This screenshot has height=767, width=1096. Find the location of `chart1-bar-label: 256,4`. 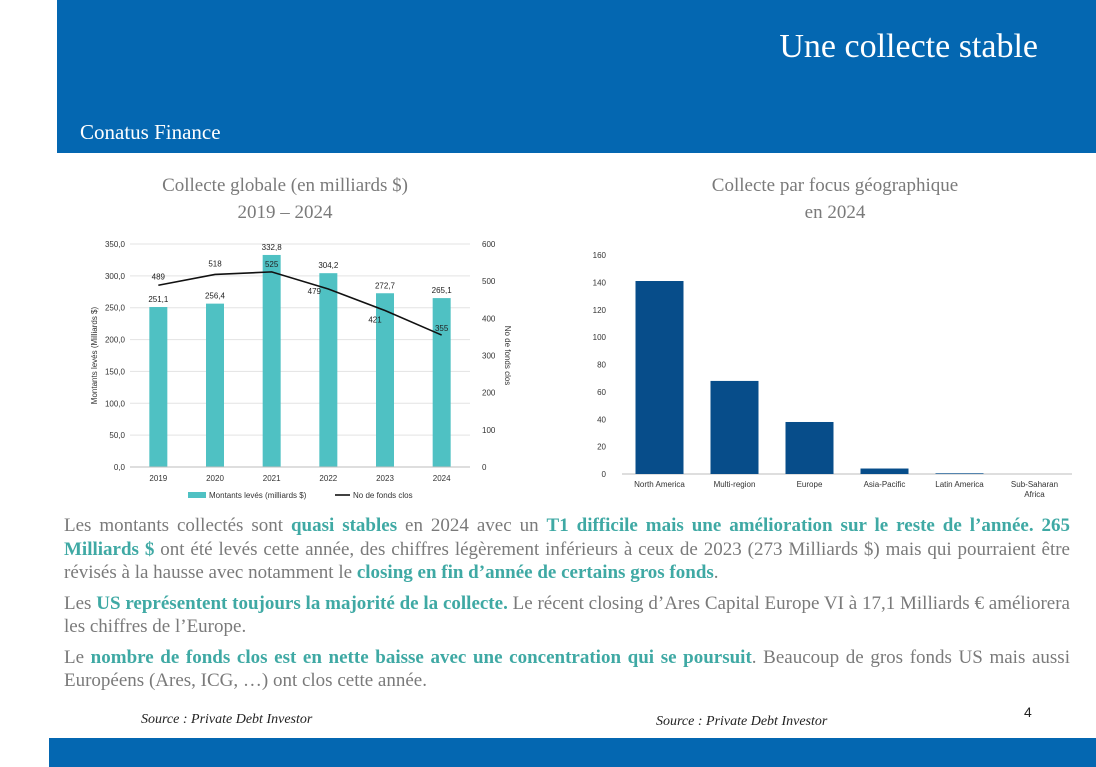

chart1-bar-label: 256,4 is located at coordinates (215, 296).